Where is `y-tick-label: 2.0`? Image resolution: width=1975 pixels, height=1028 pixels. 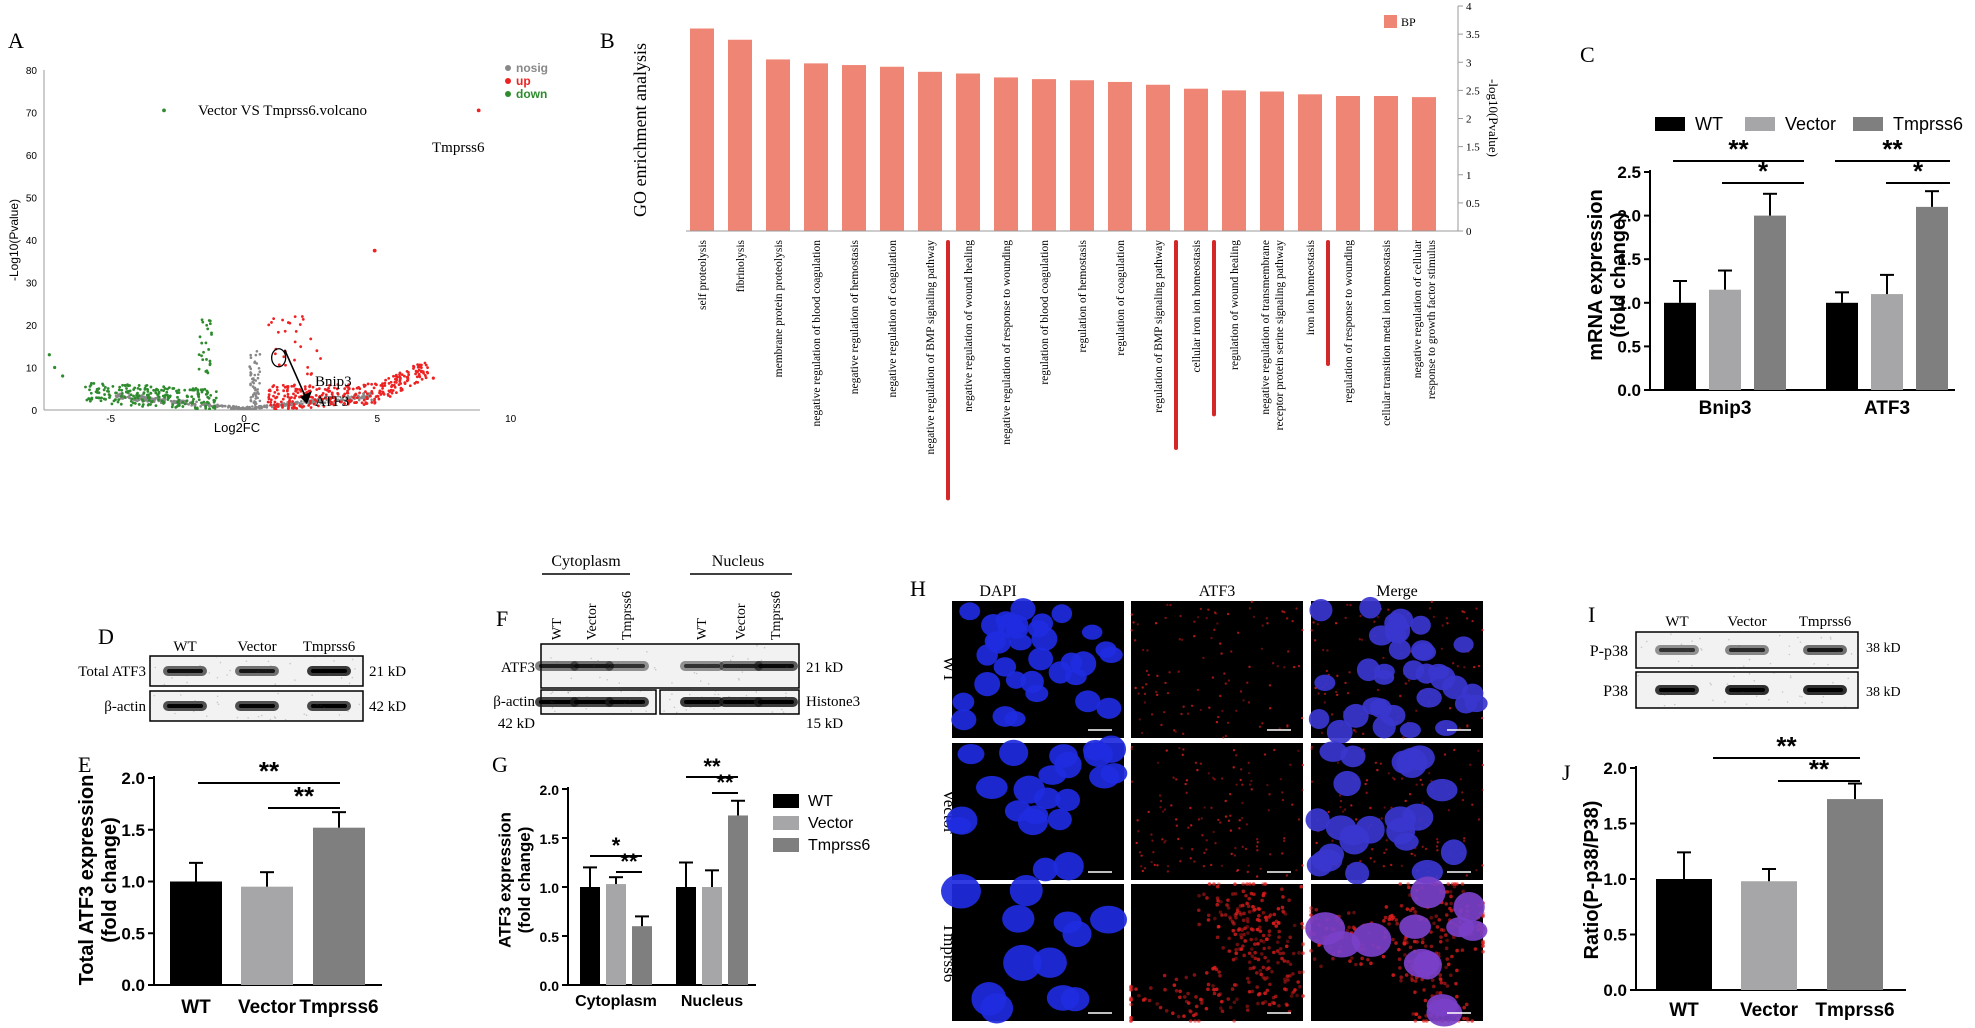
y-tick-label: 2.0 is located at coordinates (1615, 768).